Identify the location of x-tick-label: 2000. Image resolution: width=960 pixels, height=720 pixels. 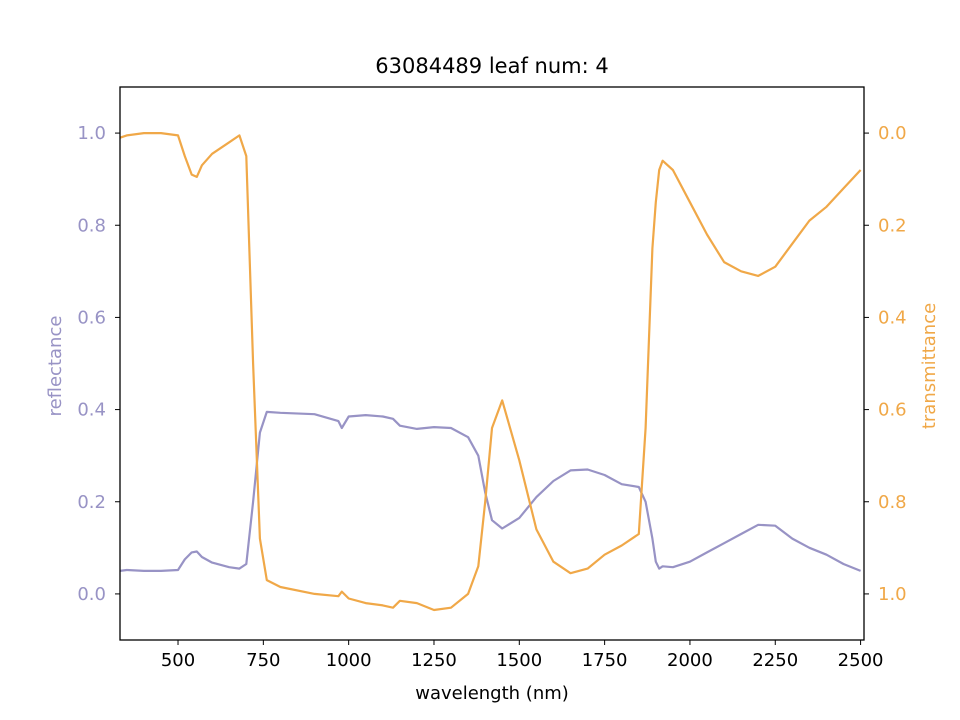
(690, 660).